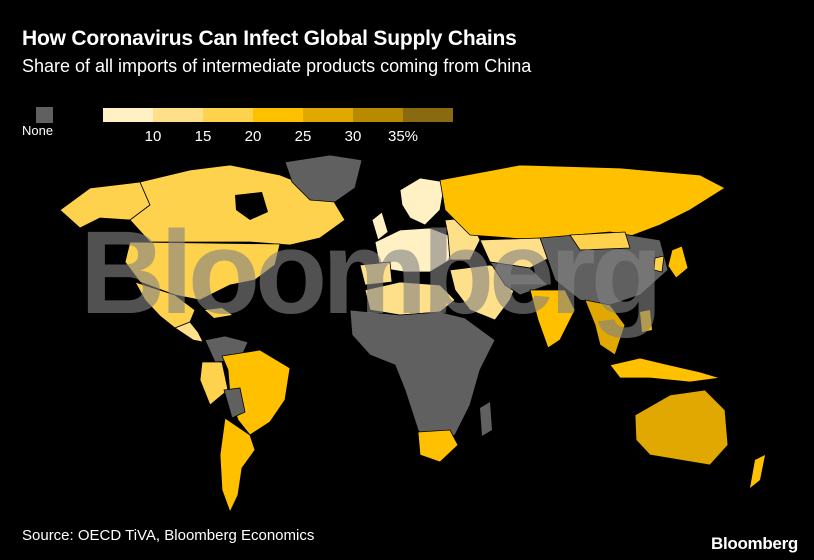 Image resolution: width=814 pixels, height=560 pixels. Describe the element at coordinates (323, 178) in the screenshot. I see `region-greenland` at that location.